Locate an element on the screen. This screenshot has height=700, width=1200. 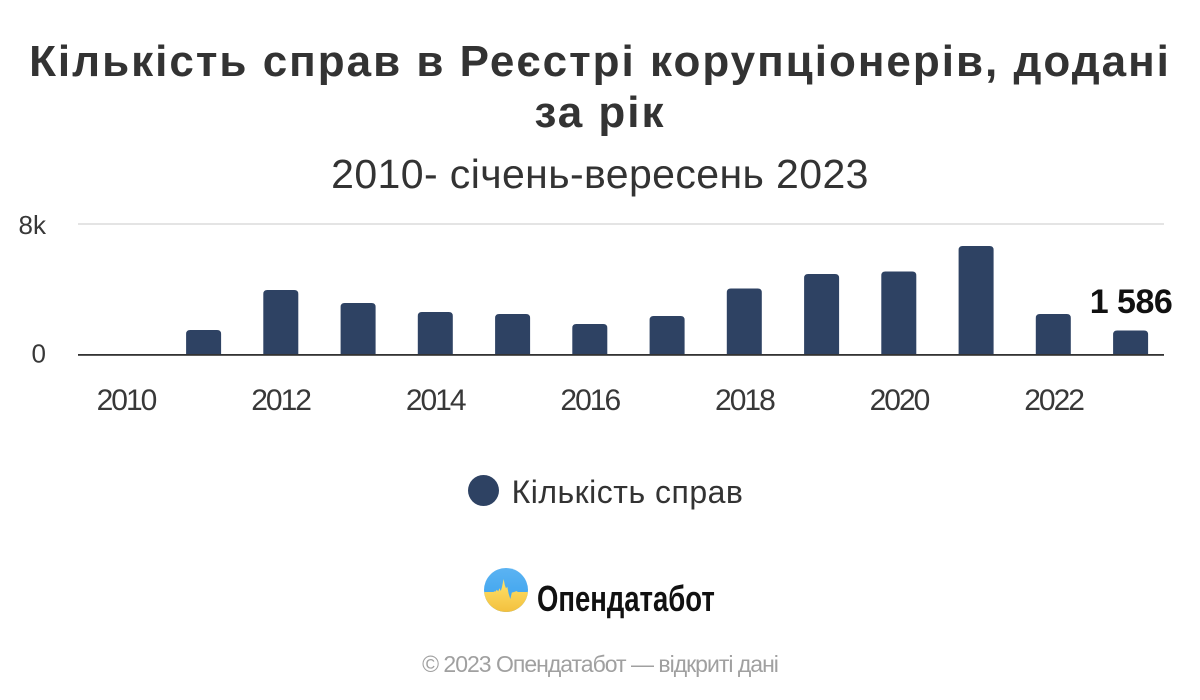
svg-text: 2020 is located at coordinates (900, 400).